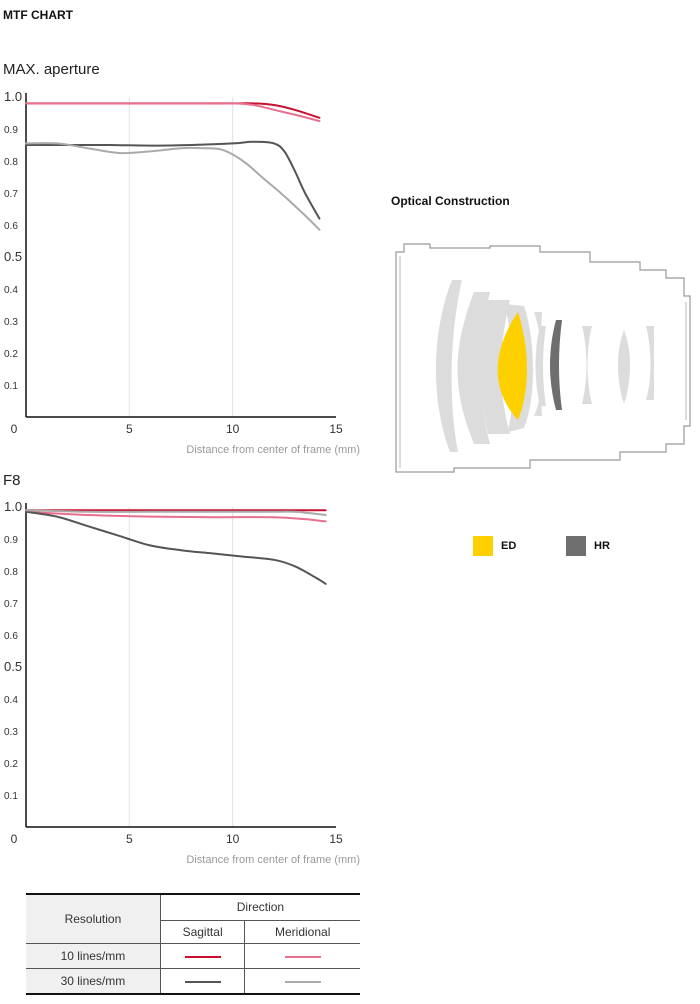  Describe the element at coordinates (556, 365) in the screenshot. I see `hr-lens-element` at that location.